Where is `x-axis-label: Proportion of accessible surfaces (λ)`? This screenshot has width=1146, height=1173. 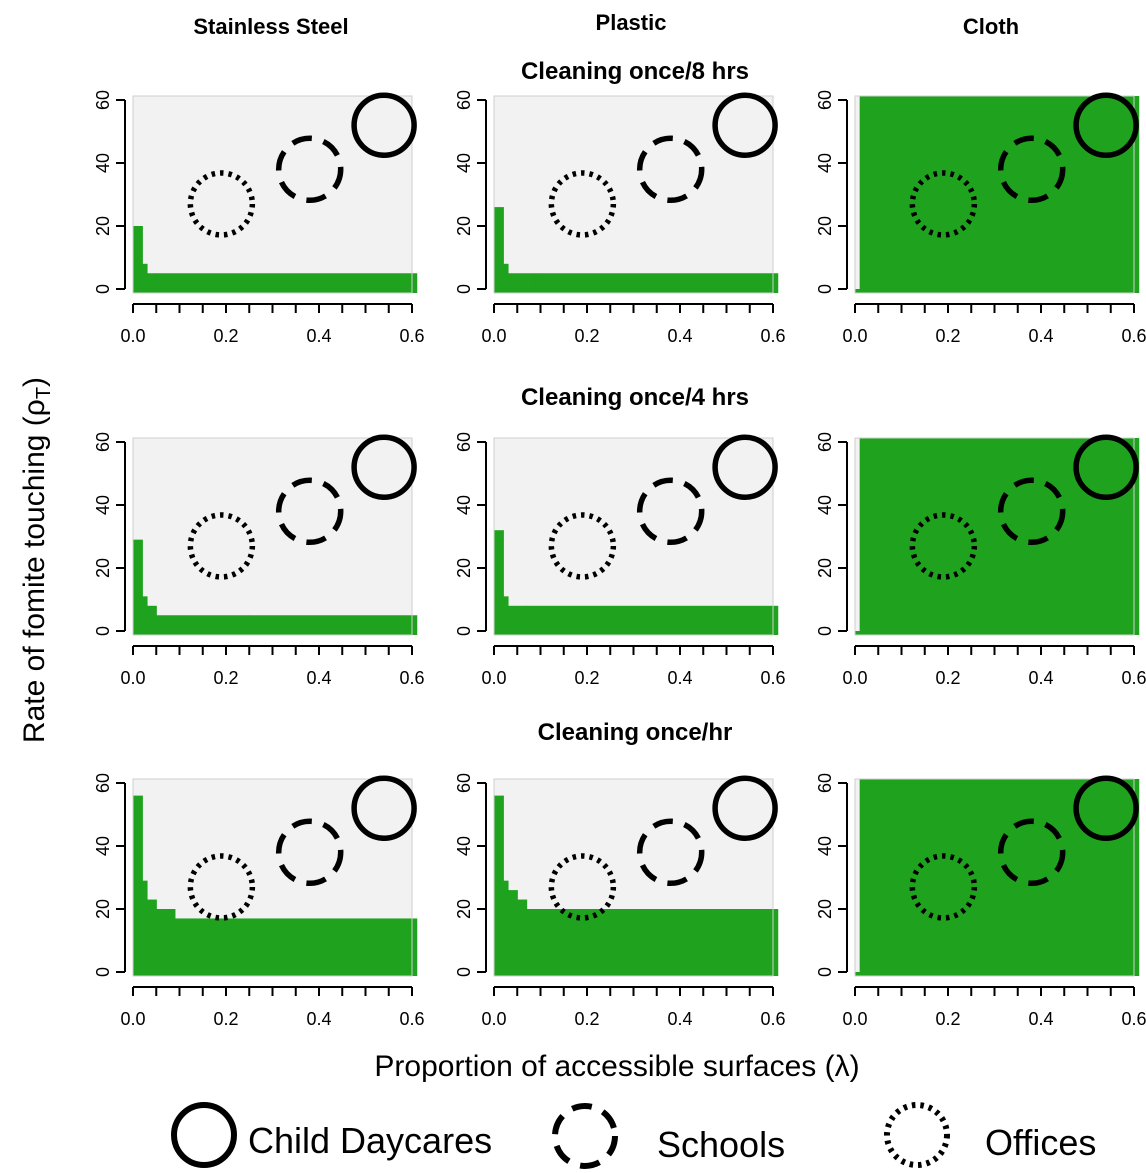
x-axis-label: Proportion of accessible surfaces (λ) is located at coordinates (616, 1066).